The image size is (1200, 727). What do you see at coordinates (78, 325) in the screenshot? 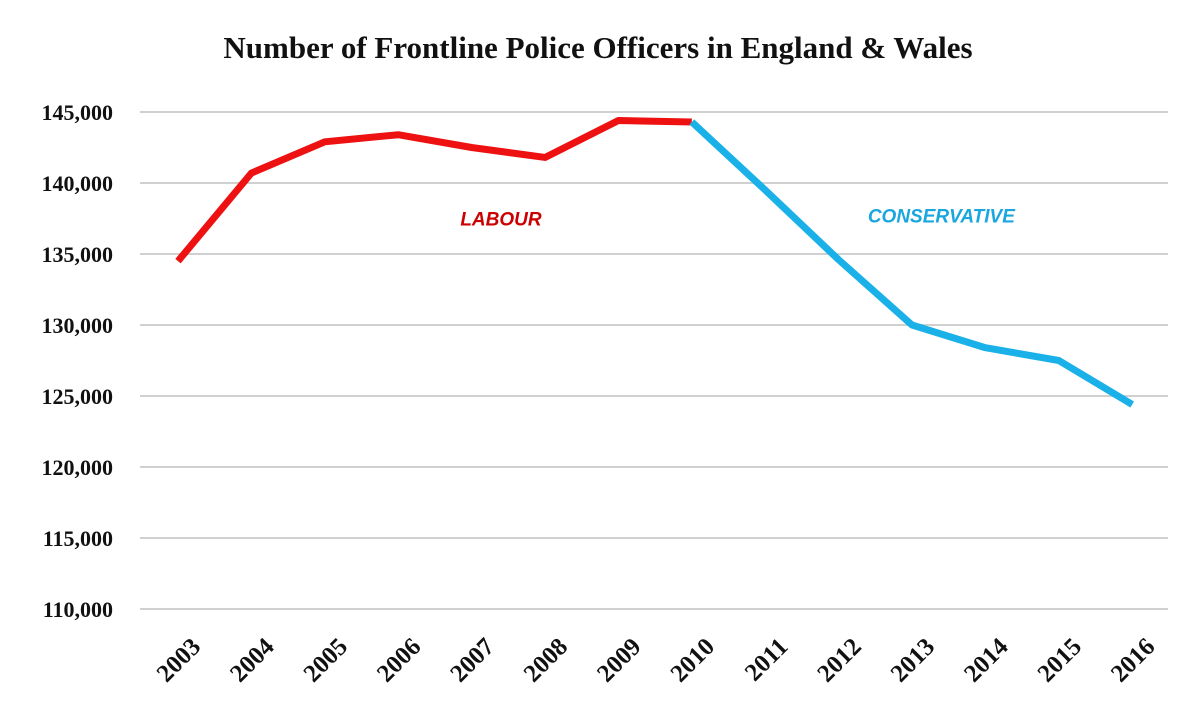
I see `y-tick-label: 130,000` at bounding box center [78, 325].